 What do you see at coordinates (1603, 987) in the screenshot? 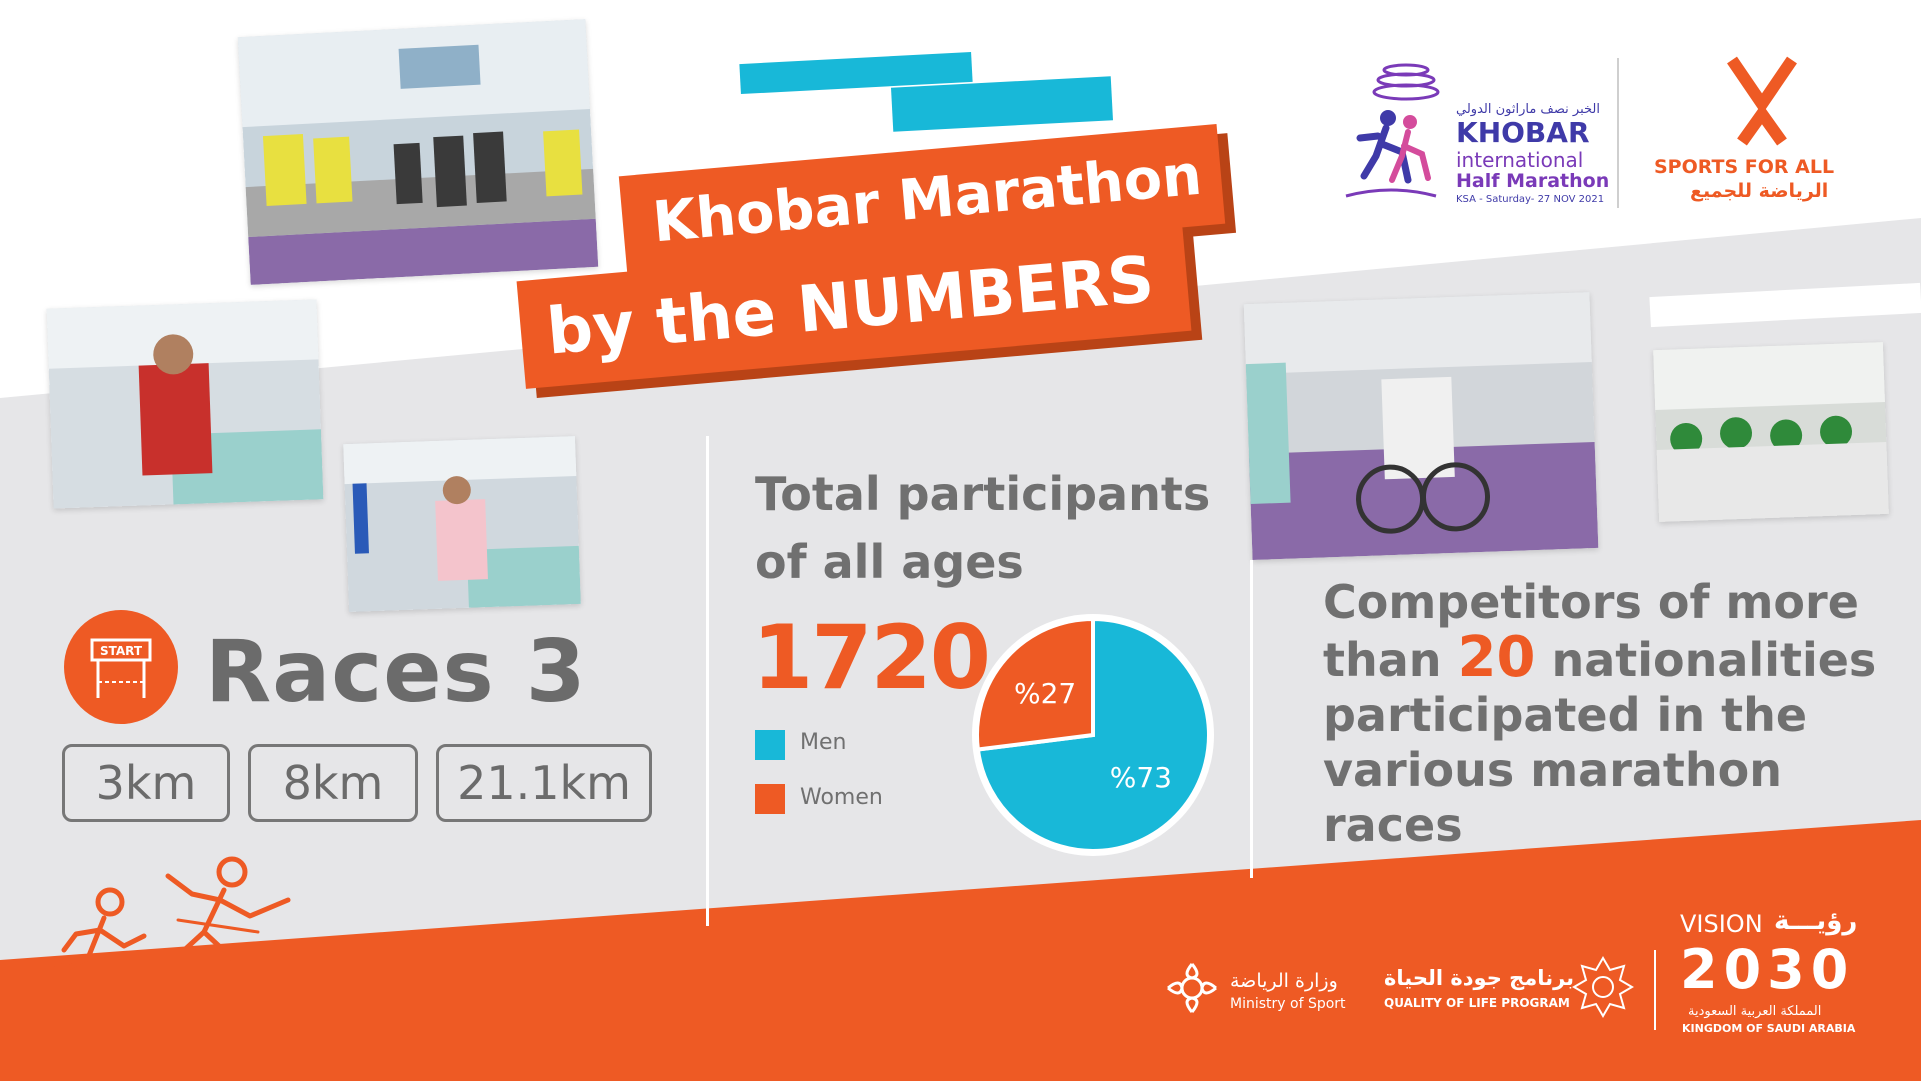
I see `qol-emblem-icon` at bounding box center [1603, 987].